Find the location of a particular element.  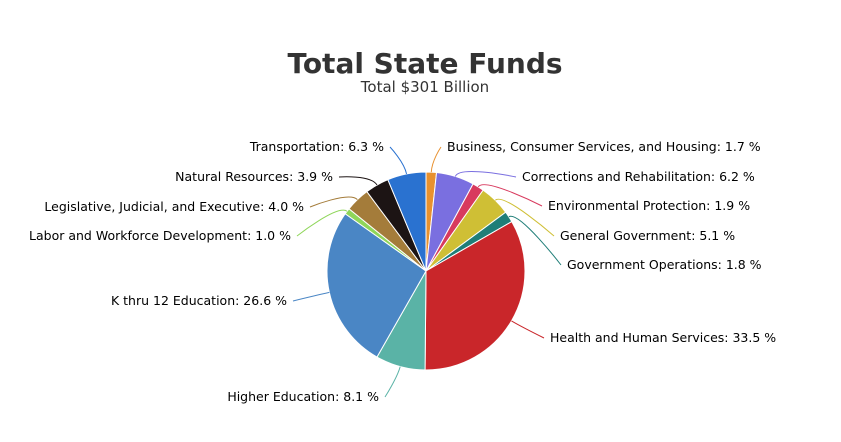

slice-label-2: Corrections and Rehabilitation: 6.2 % is located at coordinates (638, 176).